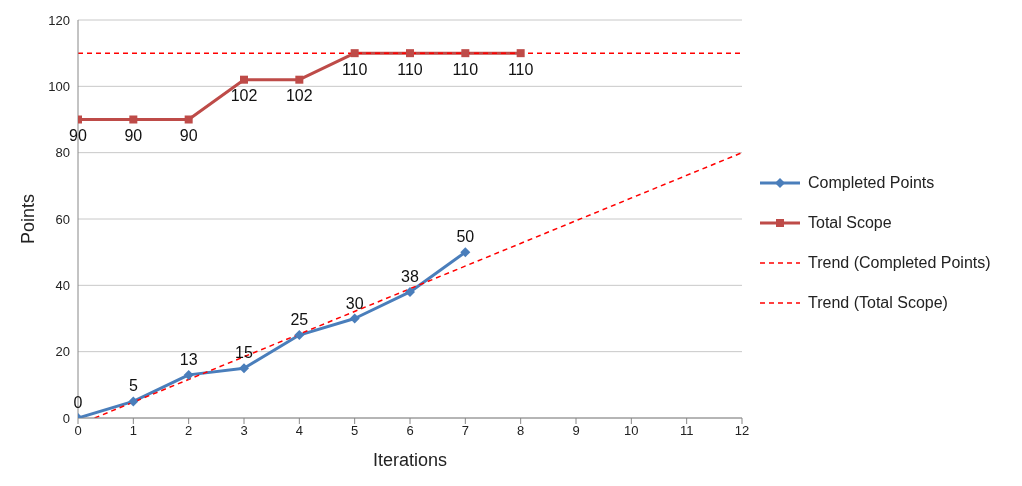  I want to click on data-label: 0, so click(78, 402).